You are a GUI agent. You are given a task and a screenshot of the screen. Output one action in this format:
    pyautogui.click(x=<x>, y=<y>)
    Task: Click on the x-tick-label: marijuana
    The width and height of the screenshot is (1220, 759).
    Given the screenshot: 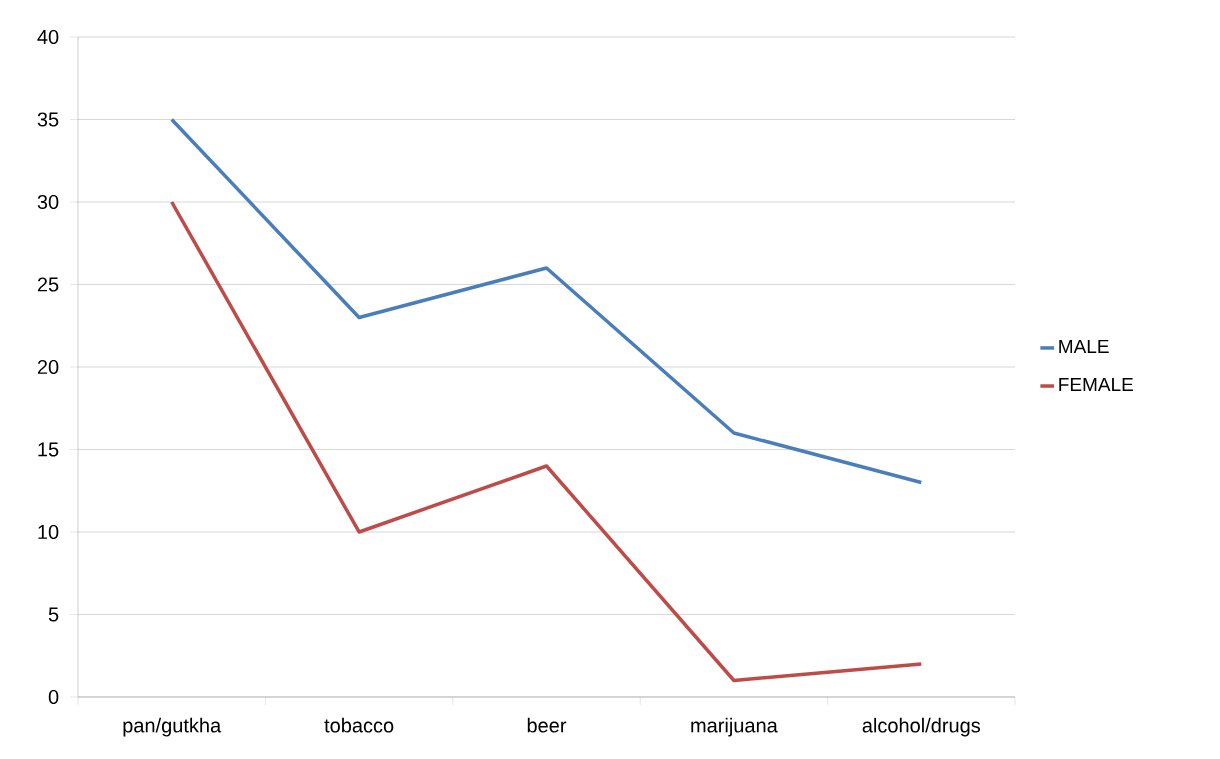 What is the action you would take?
    pyautogui.click(x=734, y=727)
    